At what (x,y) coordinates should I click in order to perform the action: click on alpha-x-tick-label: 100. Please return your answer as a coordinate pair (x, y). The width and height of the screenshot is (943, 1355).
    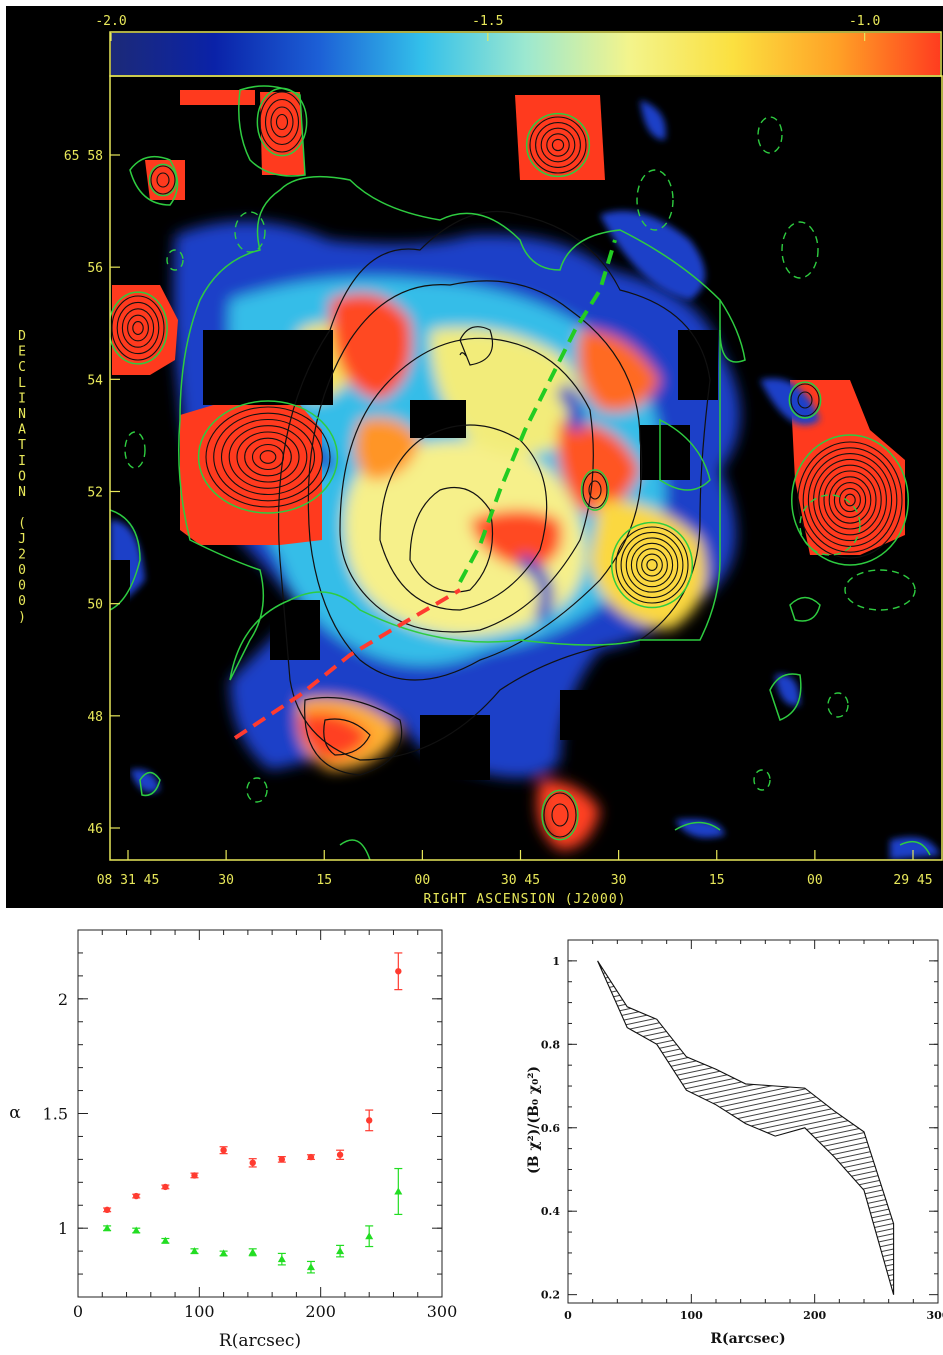
    Looking at the image, I should click on (199, 1311).